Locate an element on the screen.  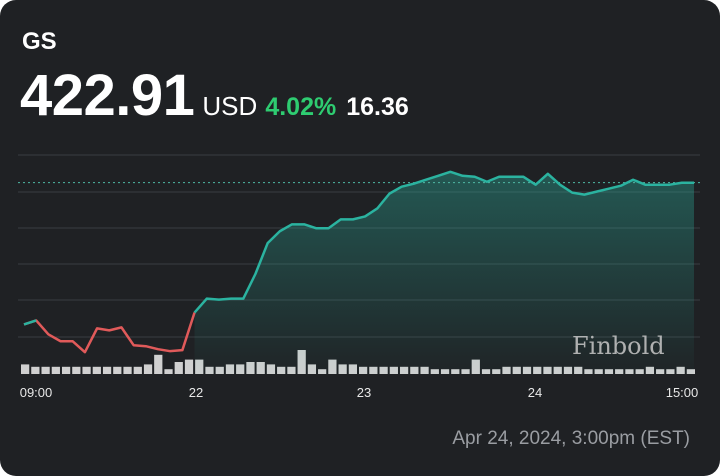
x-tick-label: 23 is located at coordinates (364, 392).